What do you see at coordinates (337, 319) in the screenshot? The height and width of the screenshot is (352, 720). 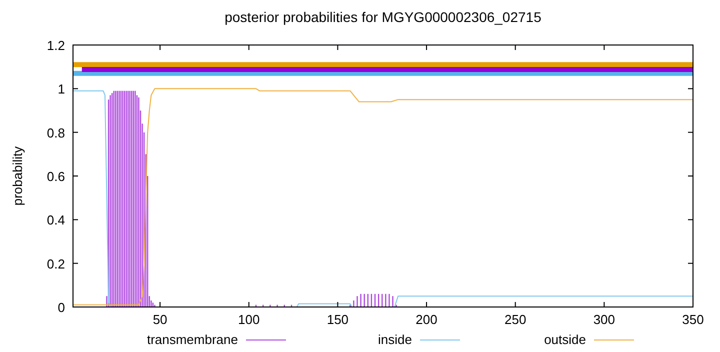 I see `x-tick-label: 150` at bounding box center [337, 319].